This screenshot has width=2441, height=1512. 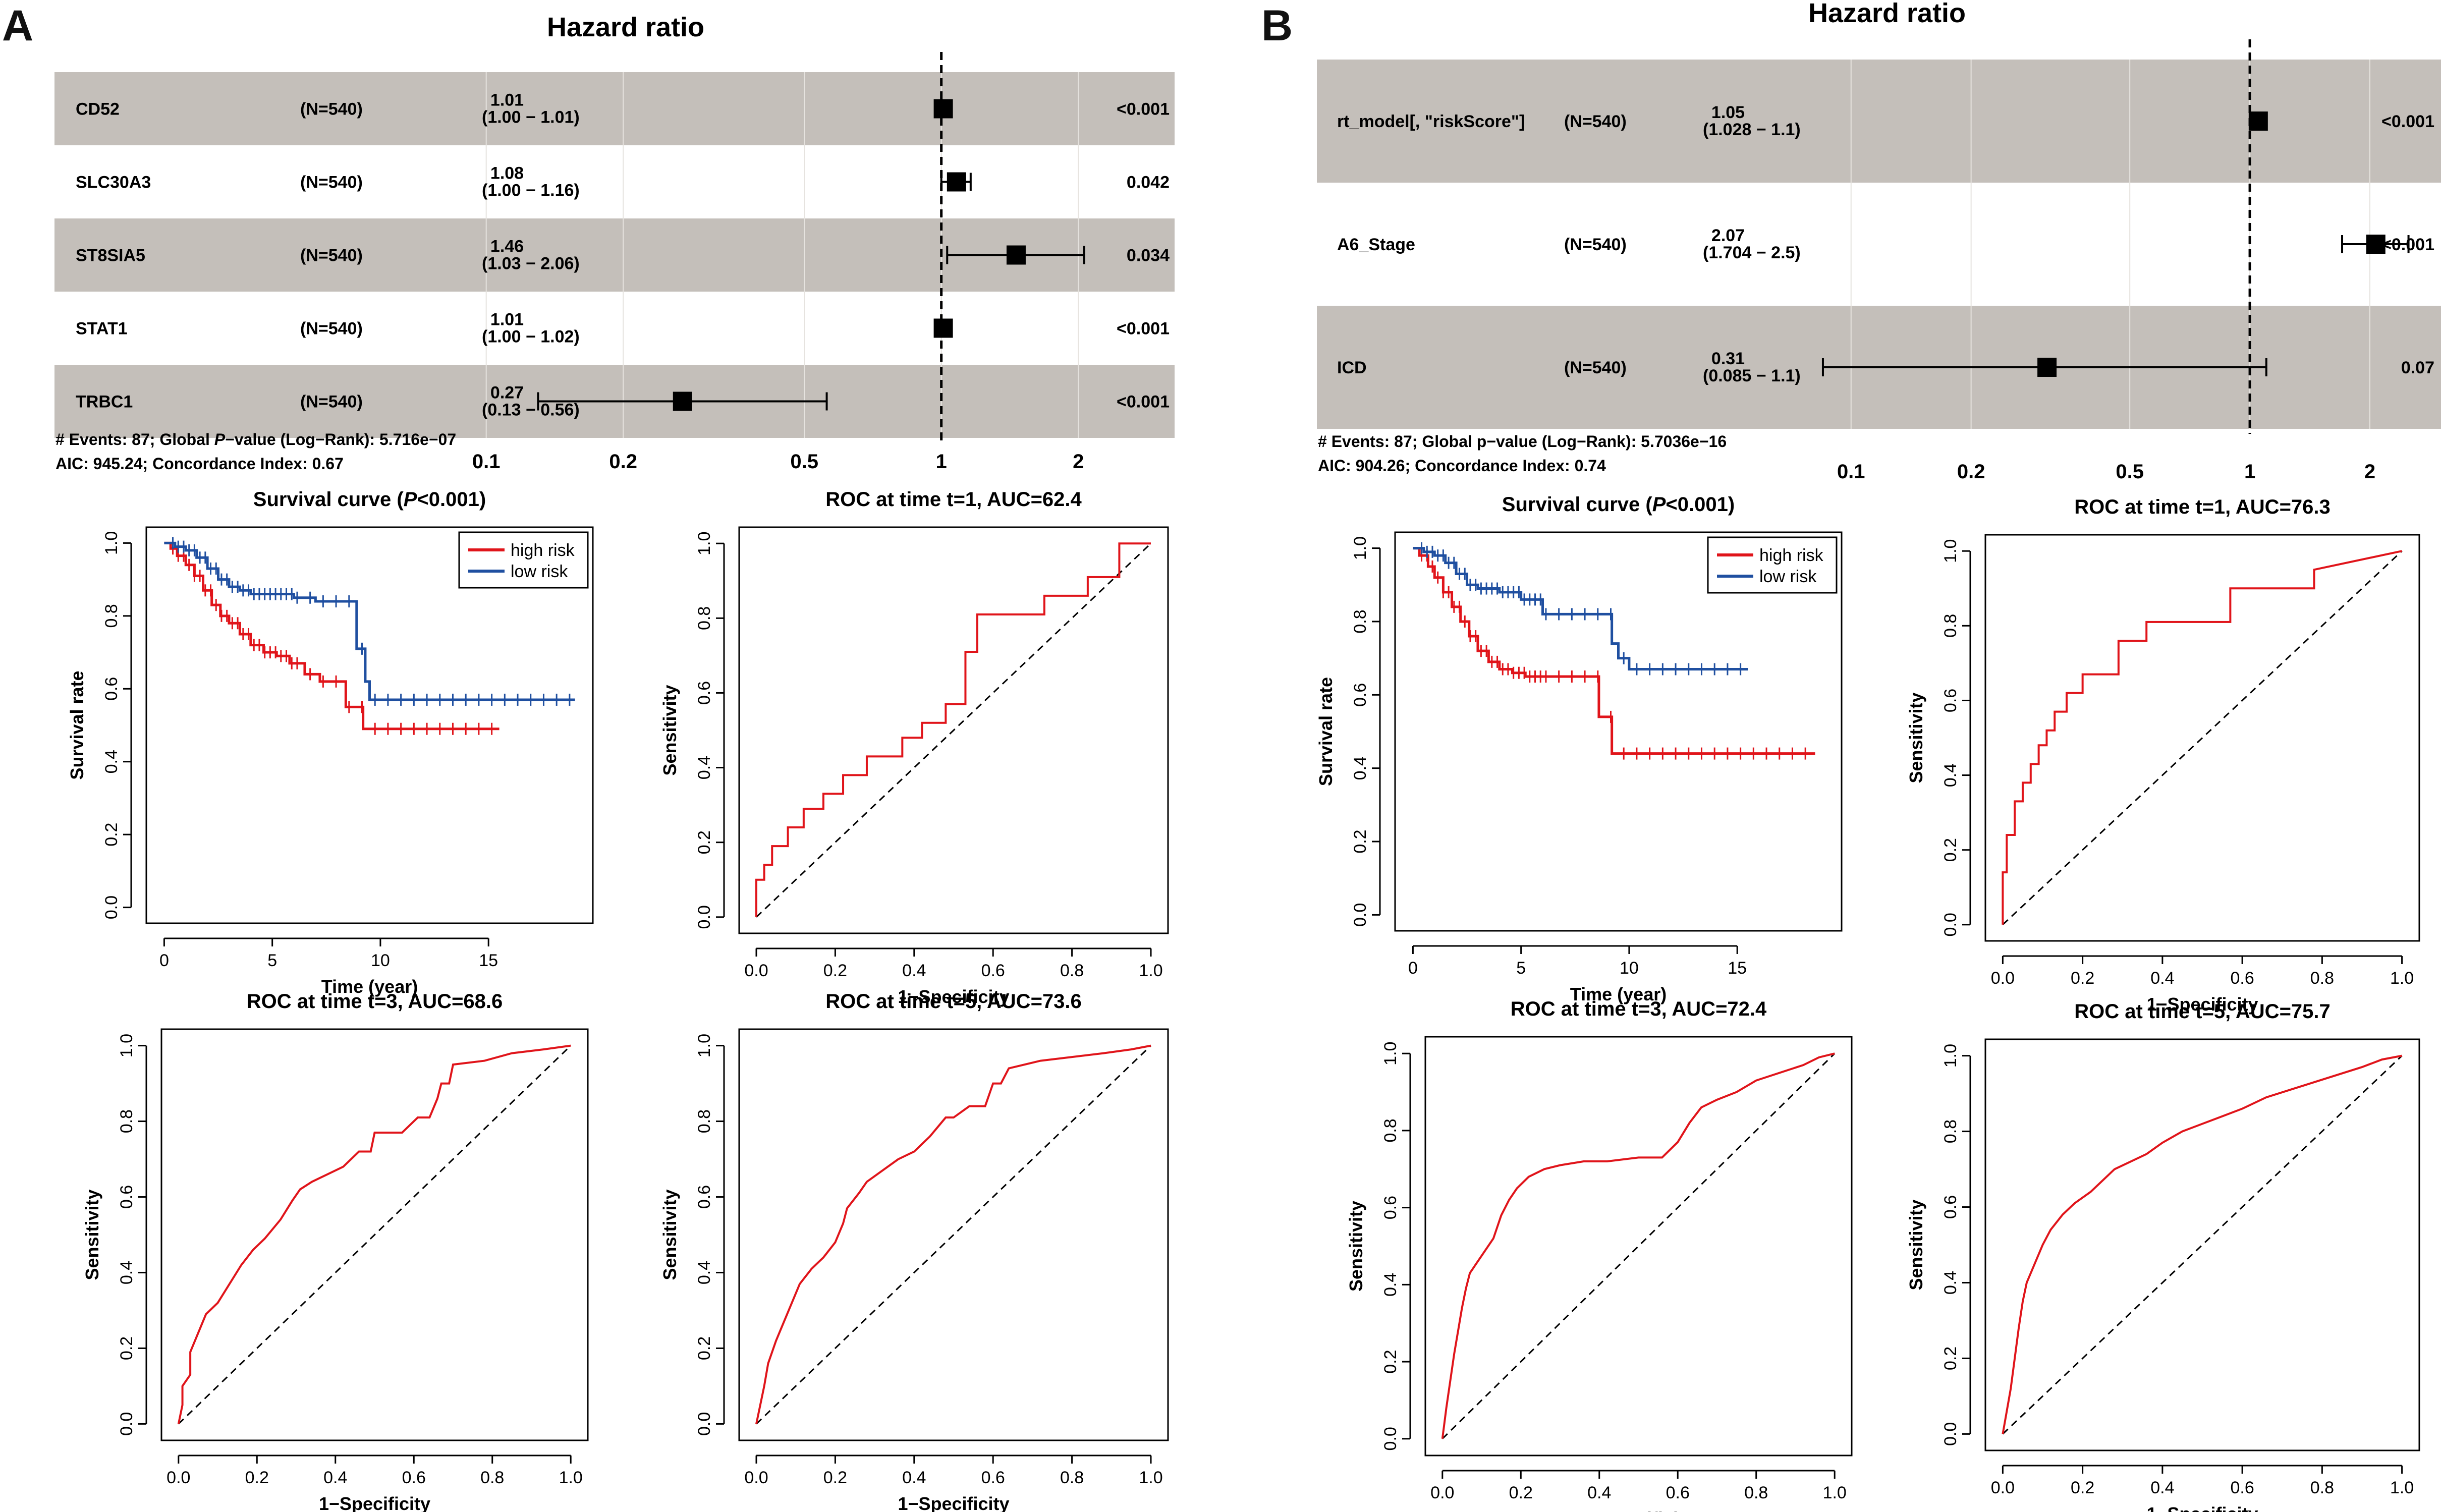 I want to click on km-curve-high-risk, so click(x=332, y=636).